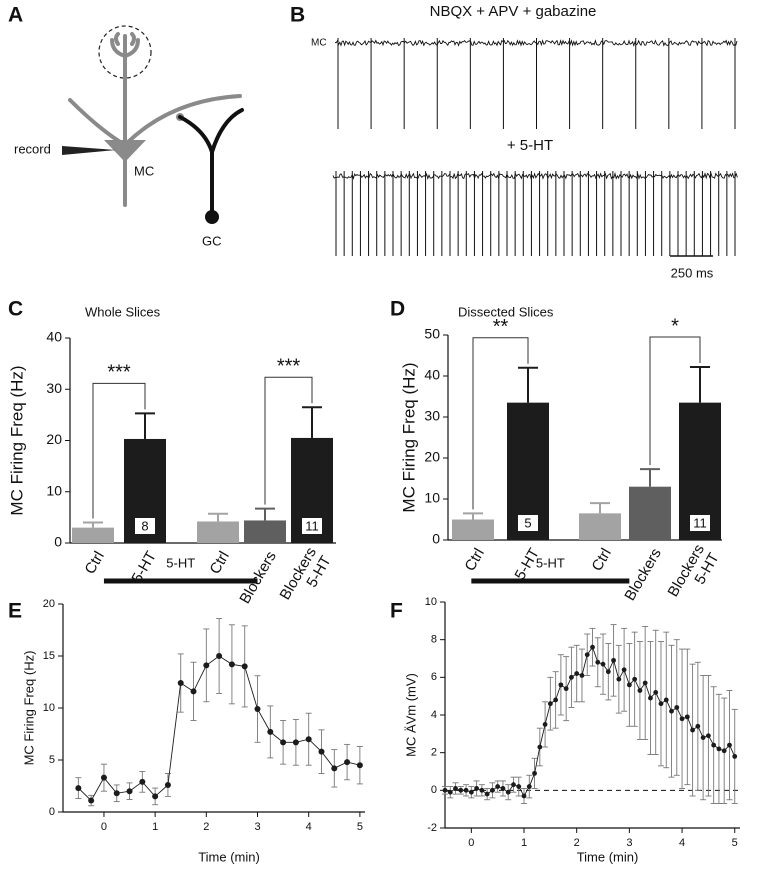 The image size is (768, 882). I want to click on significance-label: **, so click(501, 327).